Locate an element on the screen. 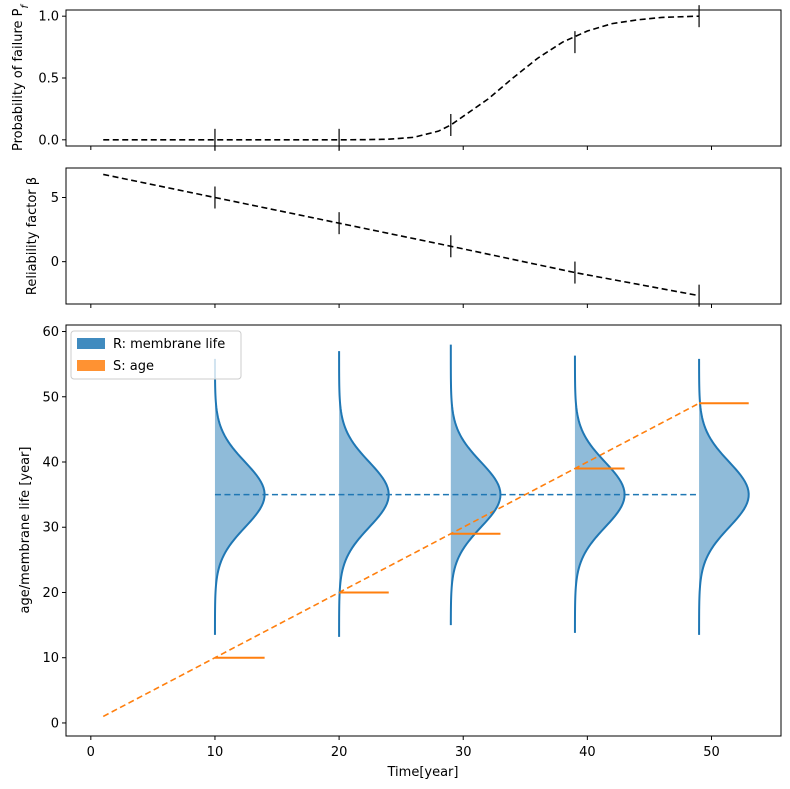 This screenshot has width=790, height=789. legend-swatch-resistance is located at coordinates (91, 343).